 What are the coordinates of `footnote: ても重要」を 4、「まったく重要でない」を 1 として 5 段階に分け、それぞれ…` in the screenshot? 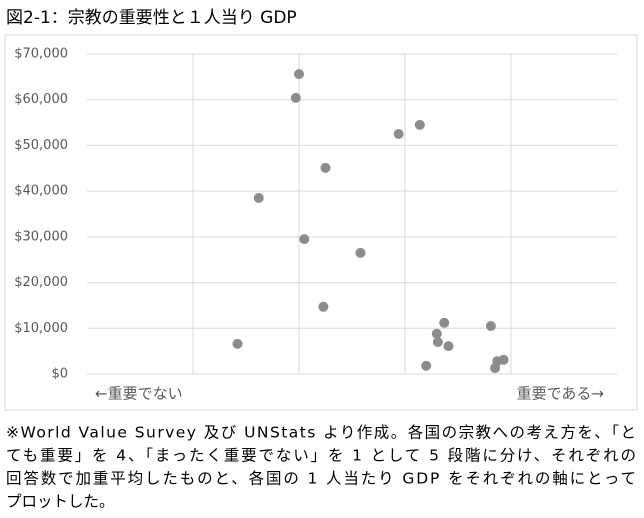 It's located at (321, 456).